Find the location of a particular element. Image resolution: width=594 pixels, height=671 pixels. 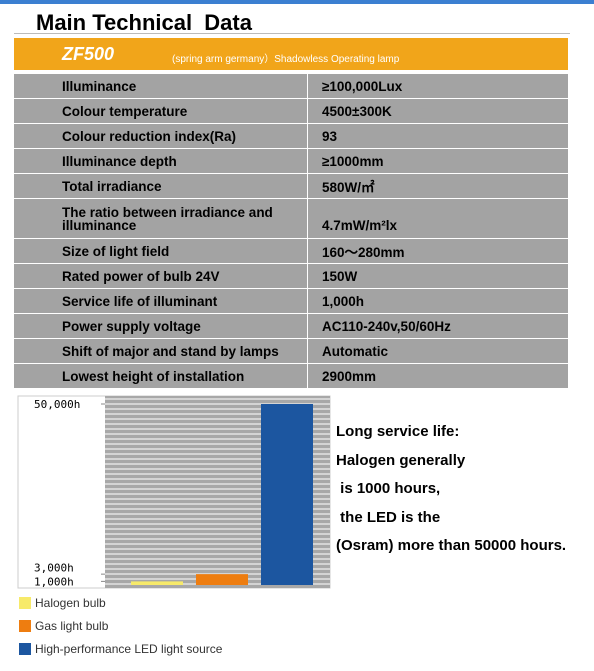

spec-value: 1,000h is located at coordinates (437, 301).